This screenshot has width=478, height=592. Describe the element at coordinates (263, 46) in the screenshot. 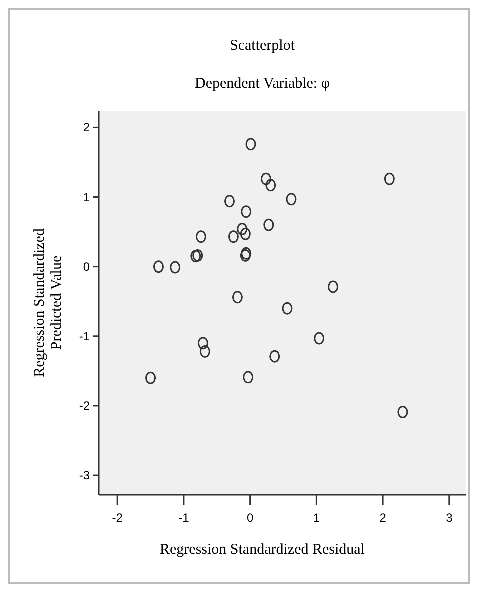

I see `chart-title: Scatterplot` at that location.